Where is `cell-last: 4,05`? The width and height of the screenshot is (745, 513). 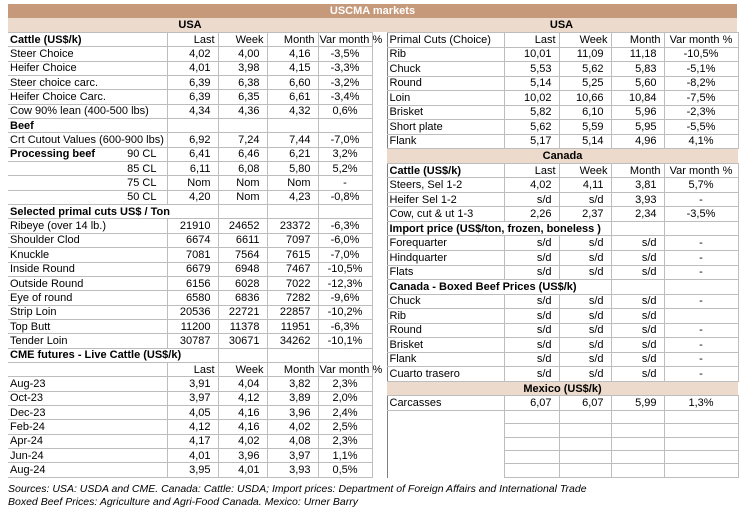 cell-last: 4,05 is located at coordinates (192, 412).